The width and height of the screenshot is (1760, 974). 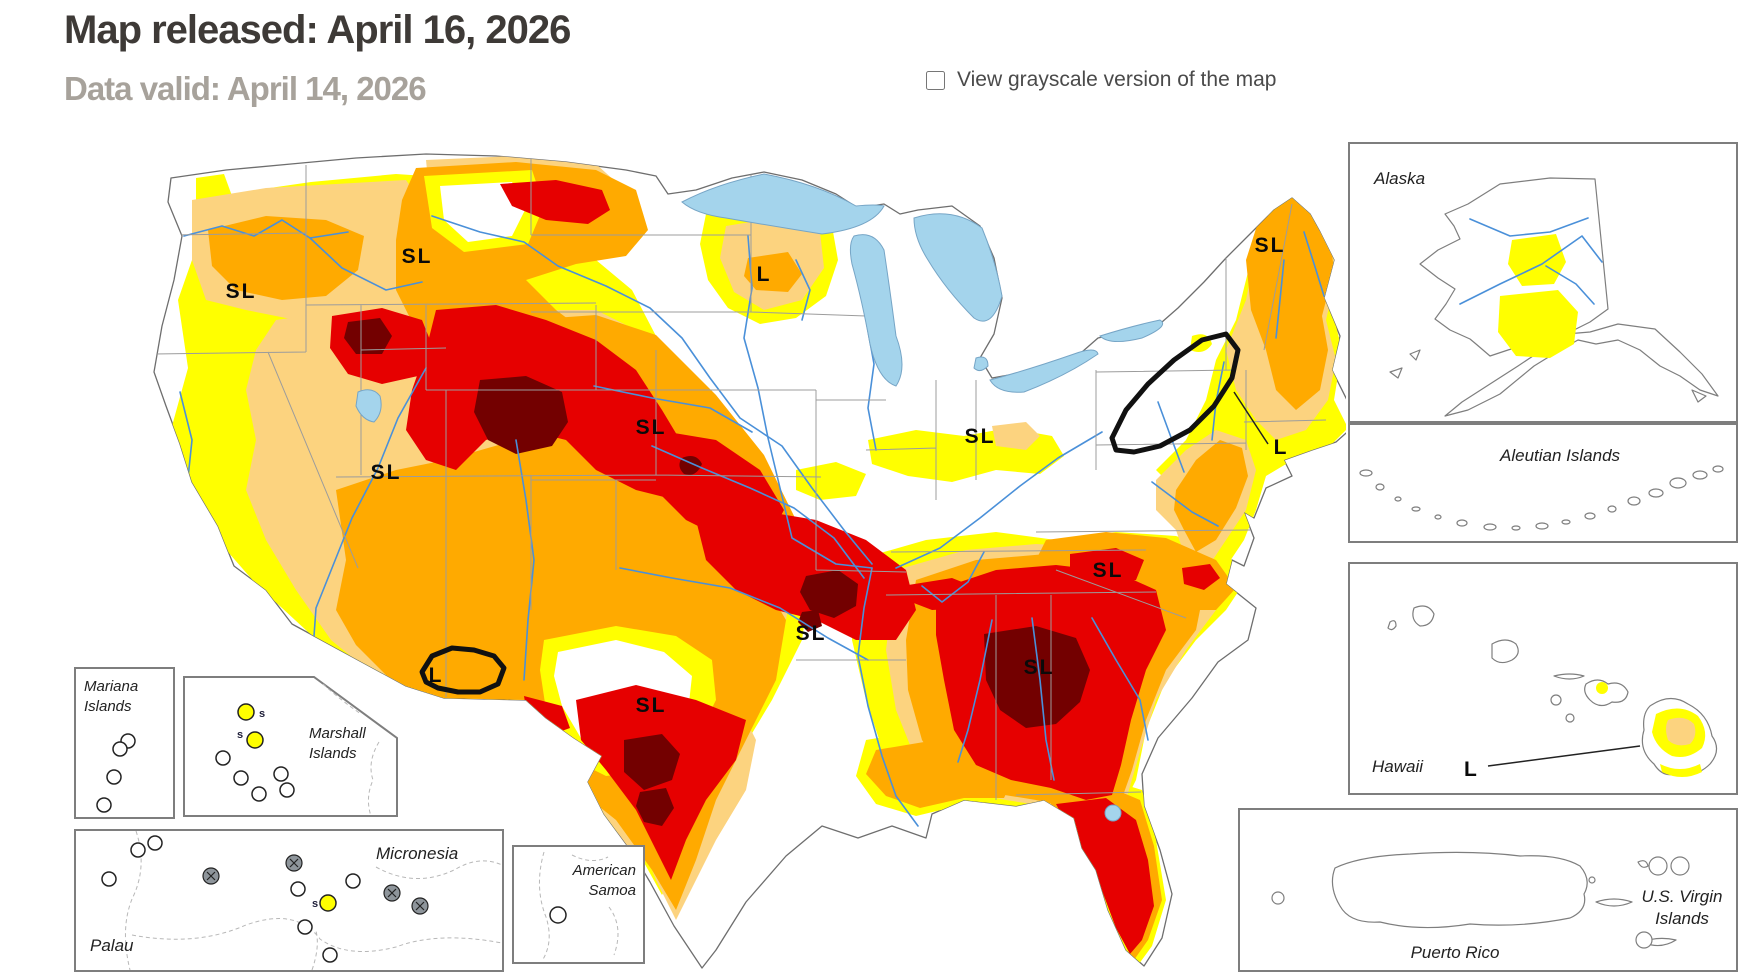 I want to click on hawaii-label: Hawaii, so click(x=1398, y=766).